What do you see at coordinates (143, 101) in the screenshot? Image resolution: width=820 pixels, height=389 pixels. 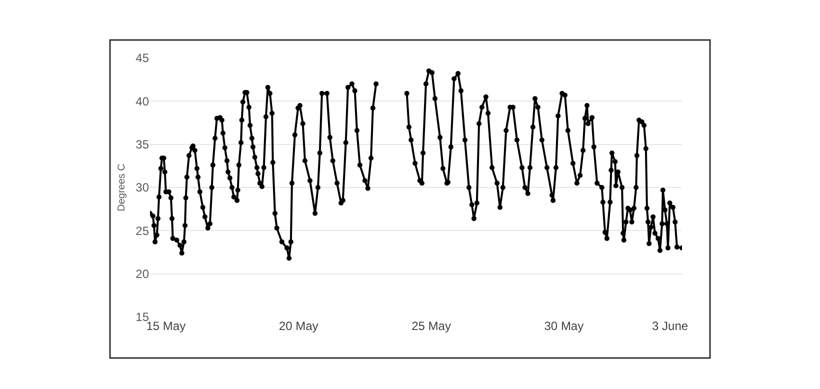 I see `y-tick-label: 40` at bounding box center [143, 101].